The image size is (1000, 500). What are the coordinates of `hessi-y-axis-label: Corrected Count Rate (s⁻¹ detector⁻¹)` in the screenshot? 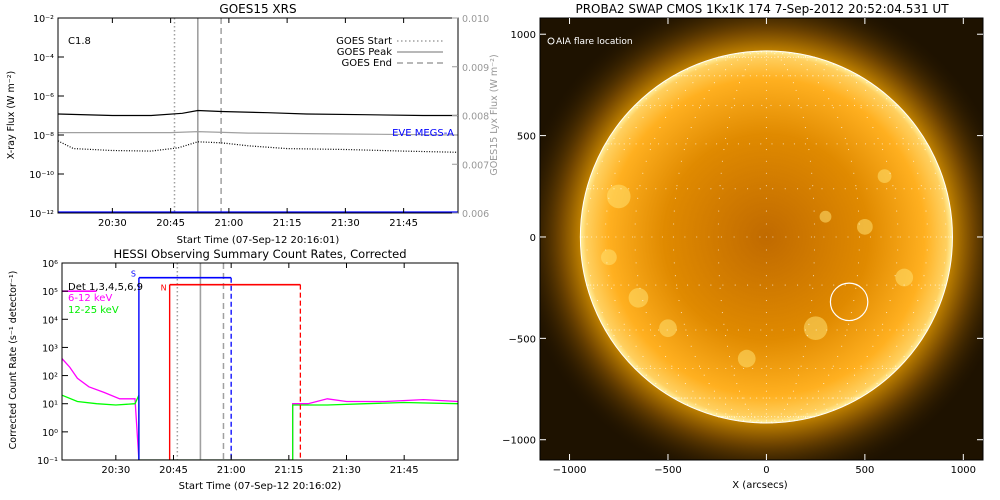 It's located at (13, 360).